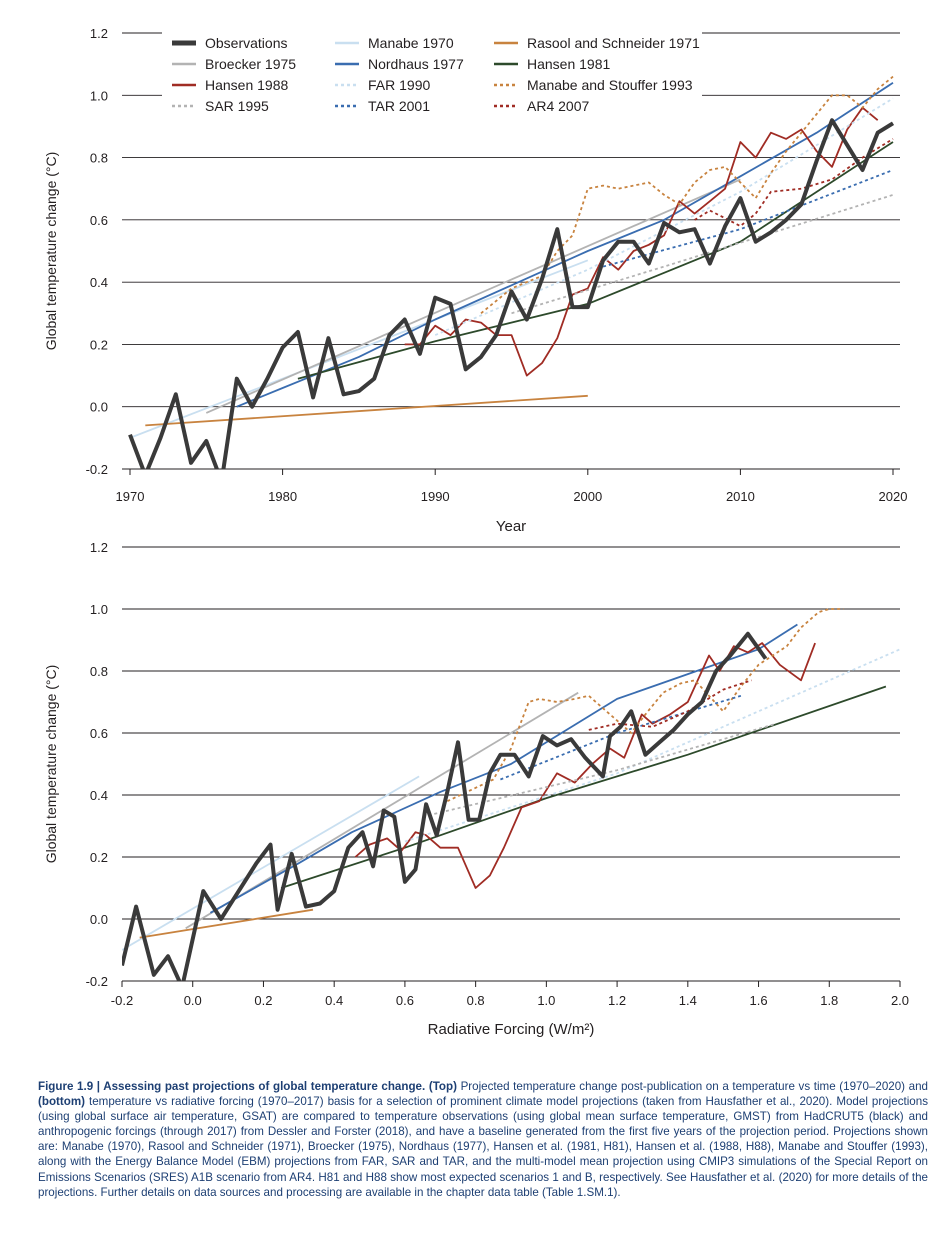  Describe the element at coordinates (263, 1000) in the screenshot. I see `x-tick-label: 0.2` at that location.